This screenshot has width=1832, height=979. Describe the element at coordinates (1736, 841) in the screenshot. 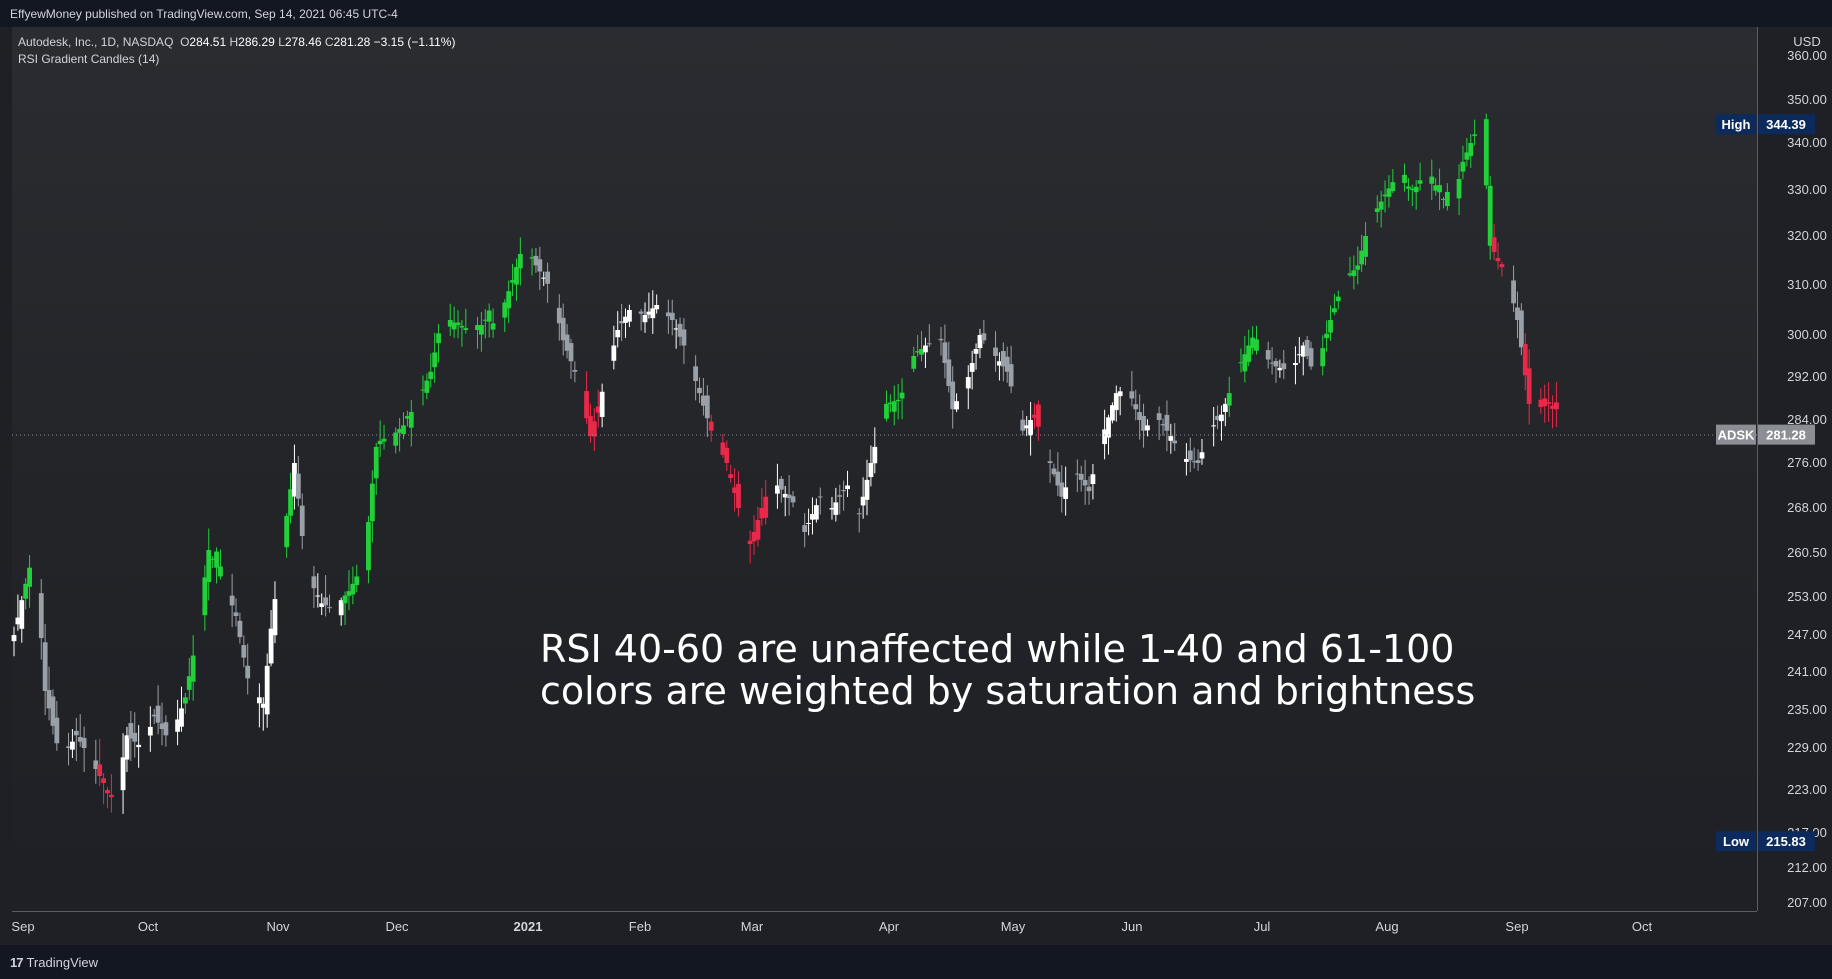

I see `low-marker-label-bg` at that location.